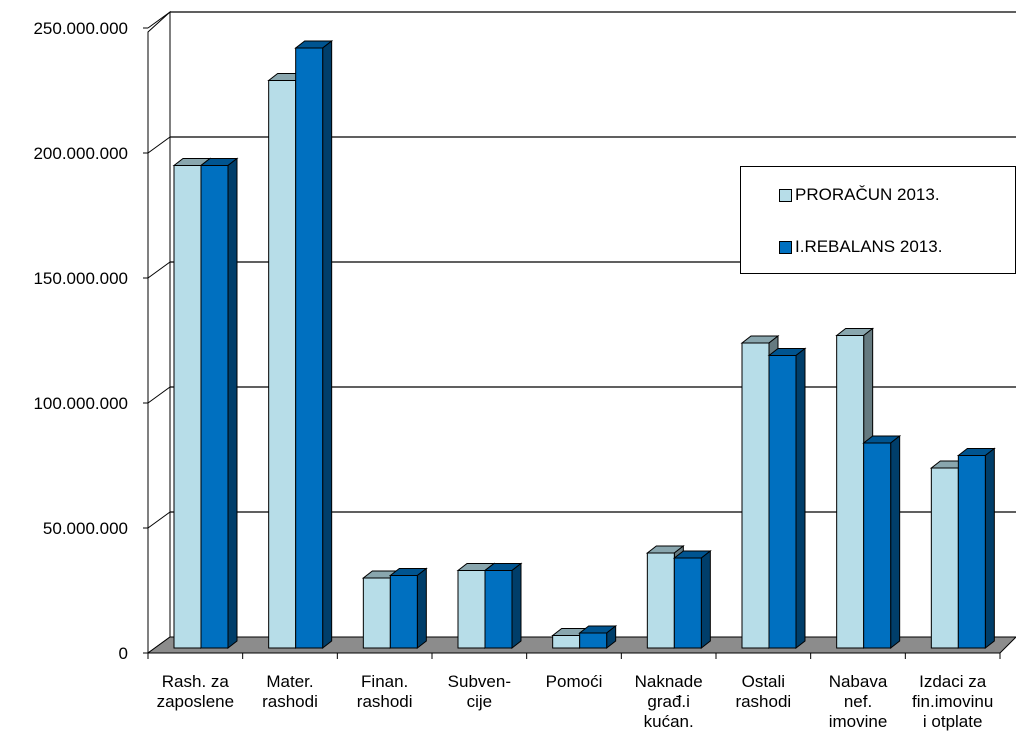  I want to click on x-category-label: Finan. rashodi, so click(385, 691).